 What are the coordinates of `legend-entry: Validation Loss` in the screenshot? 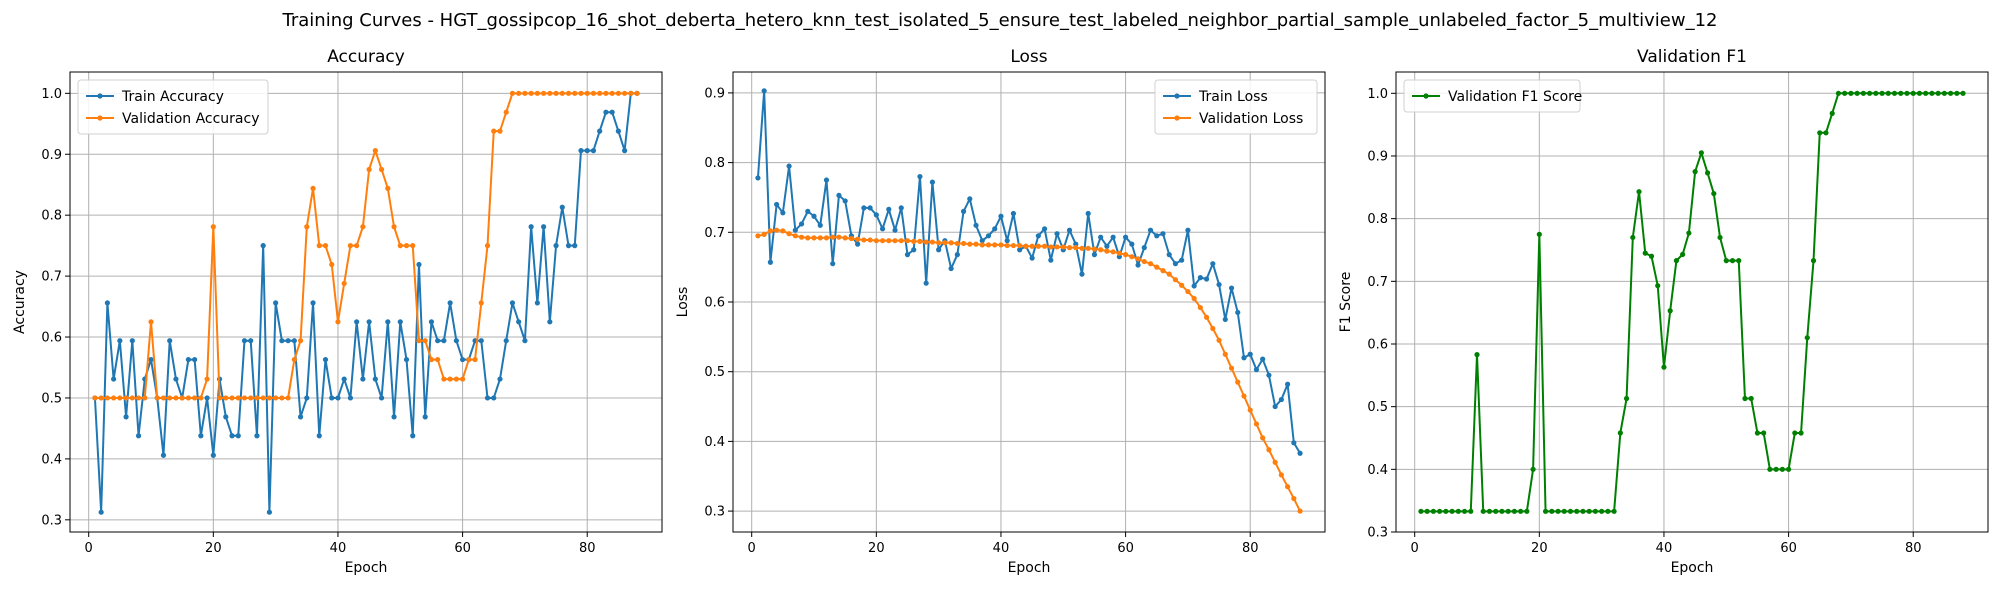 It's located at (1251, 119).